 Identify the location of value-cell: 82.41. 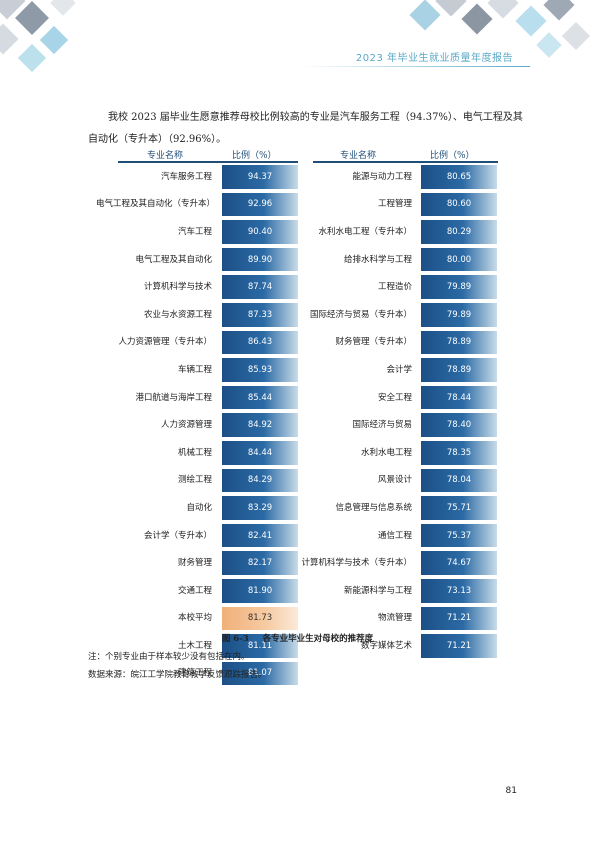
(260, 535).